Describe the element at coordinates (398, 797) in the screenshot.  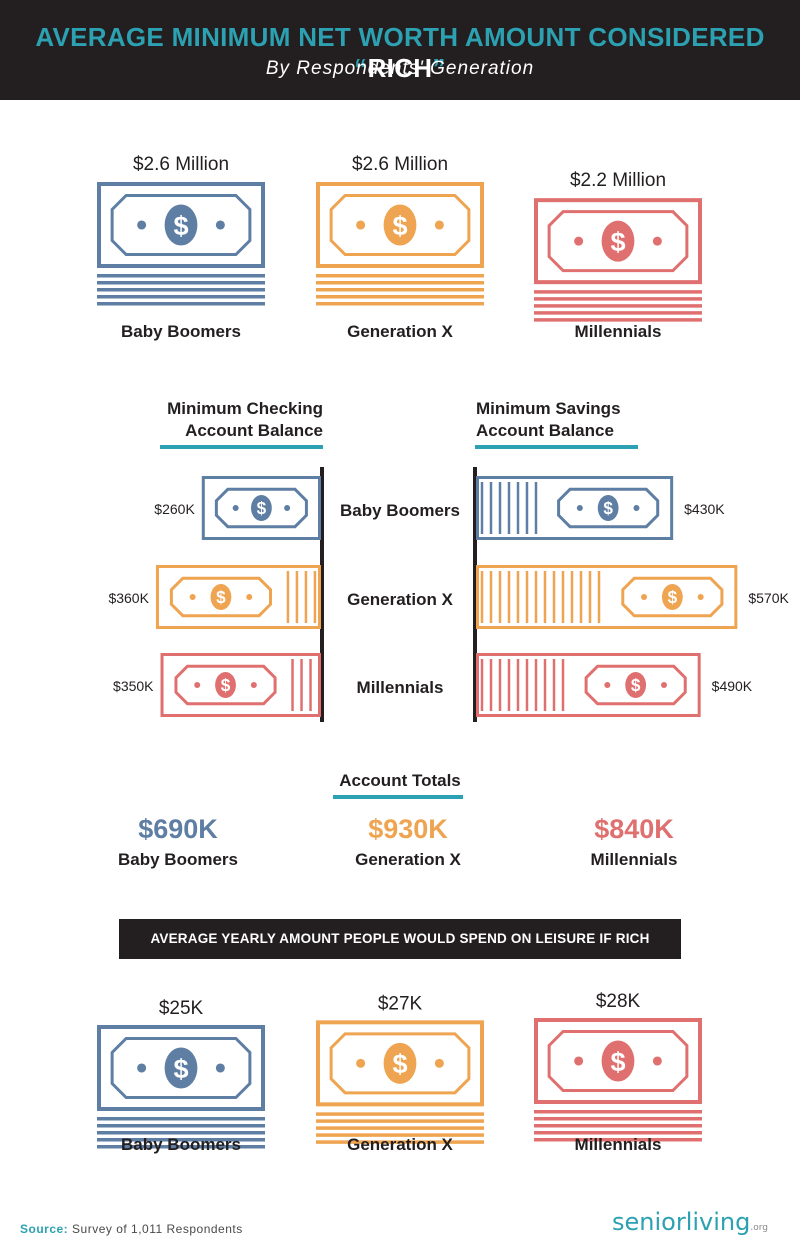
I see `account-totals-underline` at that location.